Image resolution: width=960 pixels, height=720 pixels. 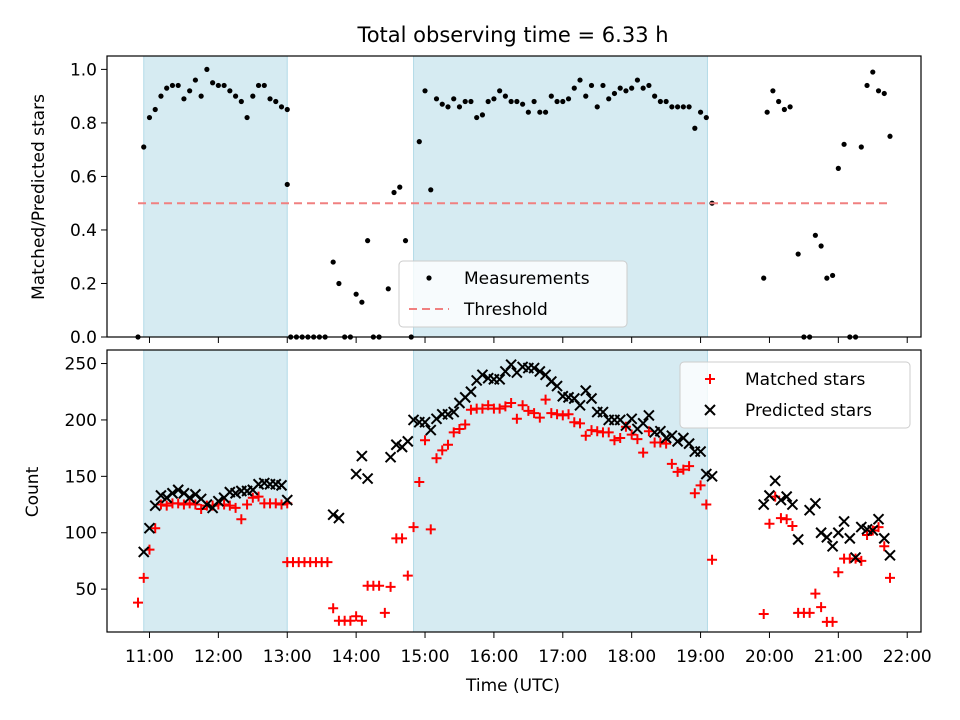 What do you see at coordinates (512, 686) in the screenshot?
I see `x-axis-label: Time (UTC)` at bounding box center [512, 686].